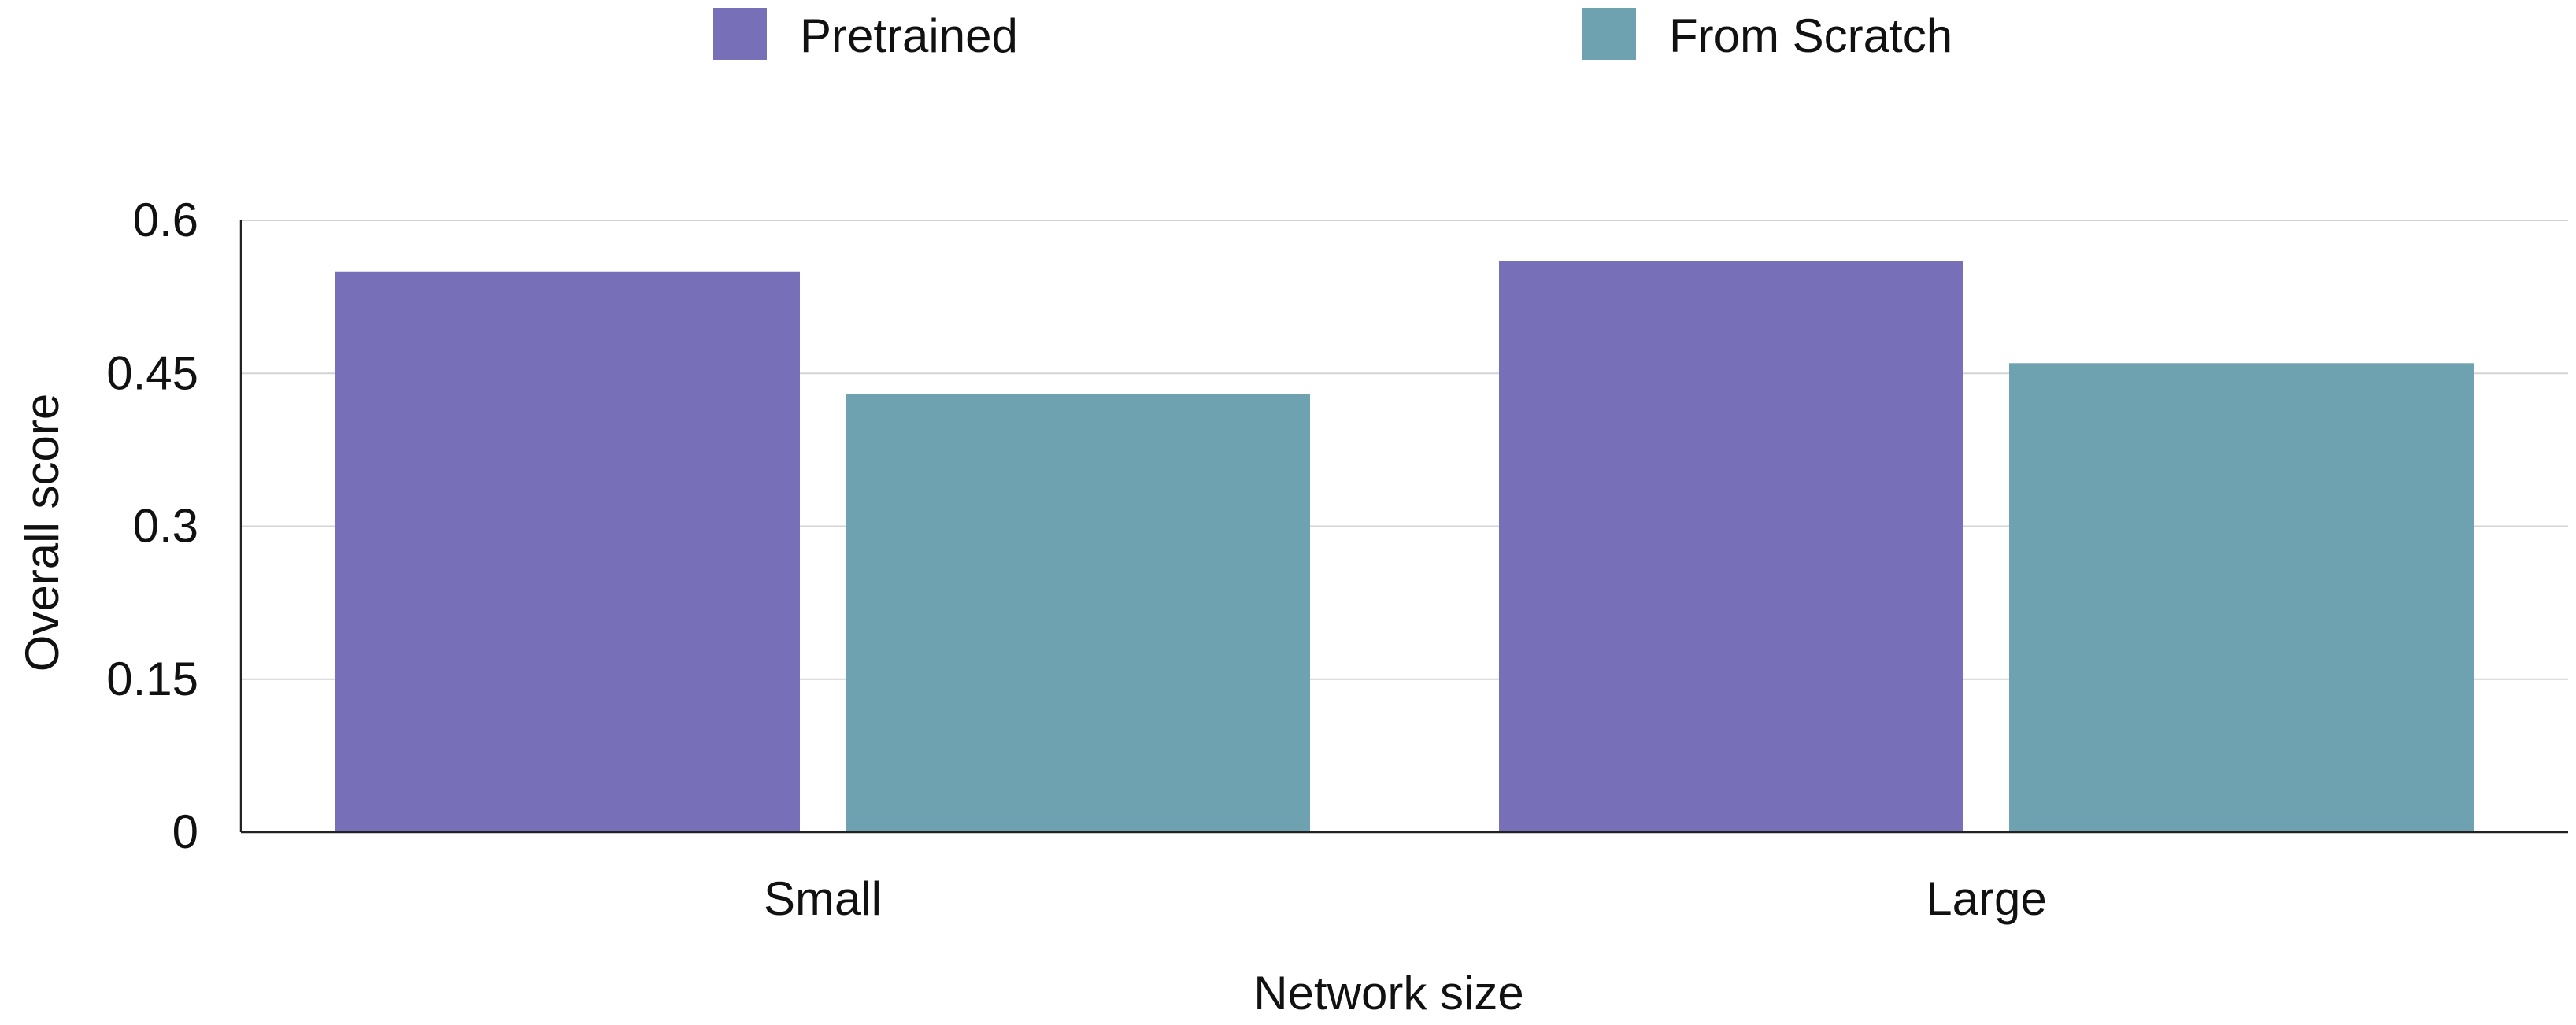 The height and width of the screenshot is (1025, 2576). Describe the element at coordinates (152, 372) in the screenshot. I see `y-tick-label: 0.45` at that location.